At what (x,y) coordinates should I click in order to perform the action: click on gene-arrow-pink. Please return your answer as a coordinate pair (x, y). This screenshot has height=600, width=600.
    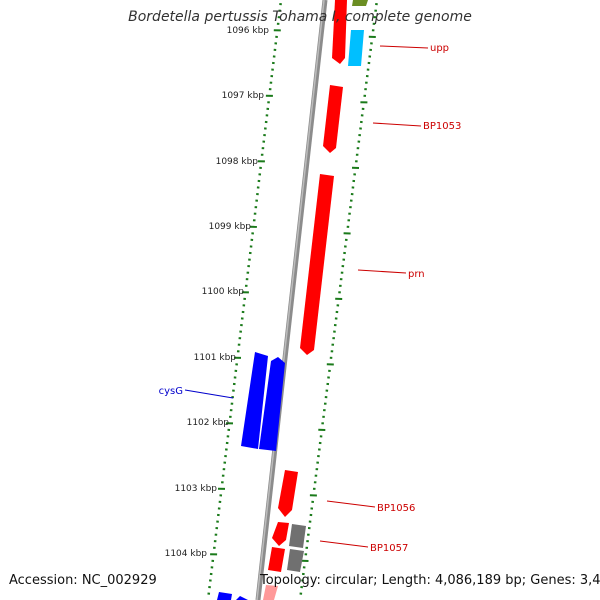
    Looking at the image, I should click on (270, 592).